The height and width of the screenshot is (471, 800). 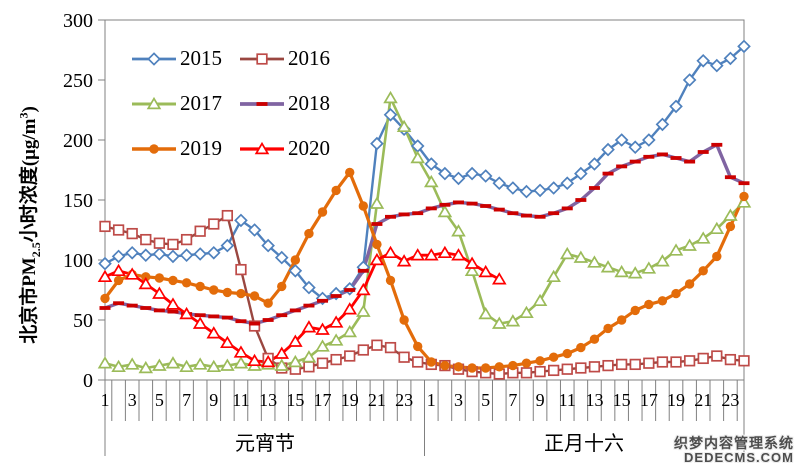 What do you see at coordinates (201, 103) in the screenshot?
I see `legend-label-2017: 2017` at bounding box center [201, 103].